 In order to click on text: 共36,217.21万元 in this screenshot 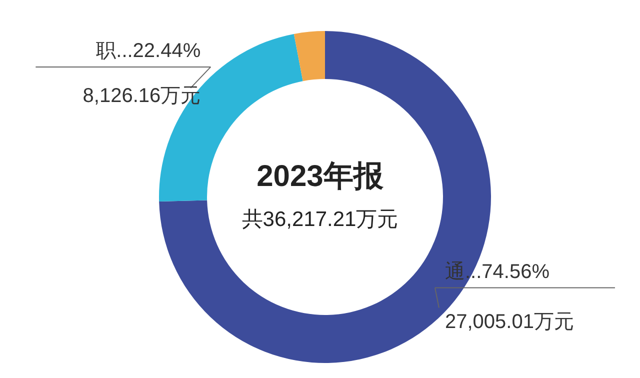, I will do `click(320, 219)`.